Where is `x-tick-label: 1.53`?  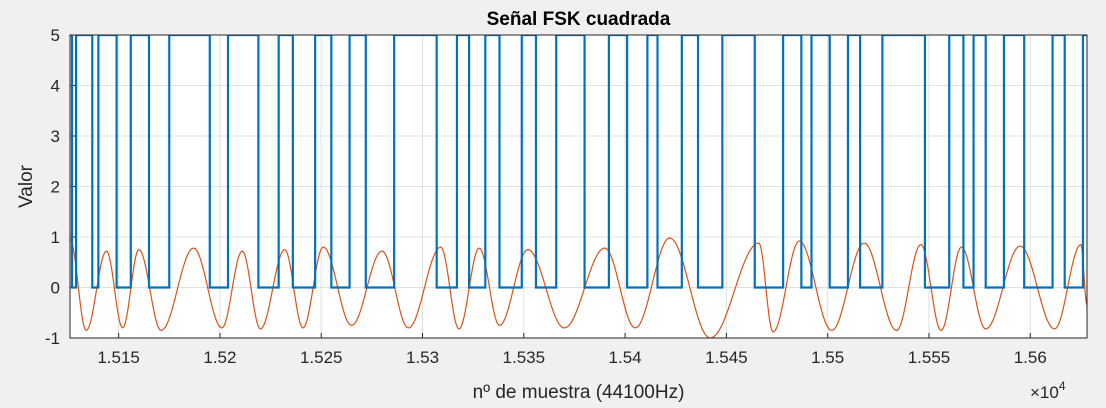
x-tick-label: 1.53 is located at coordinates (422, 357).